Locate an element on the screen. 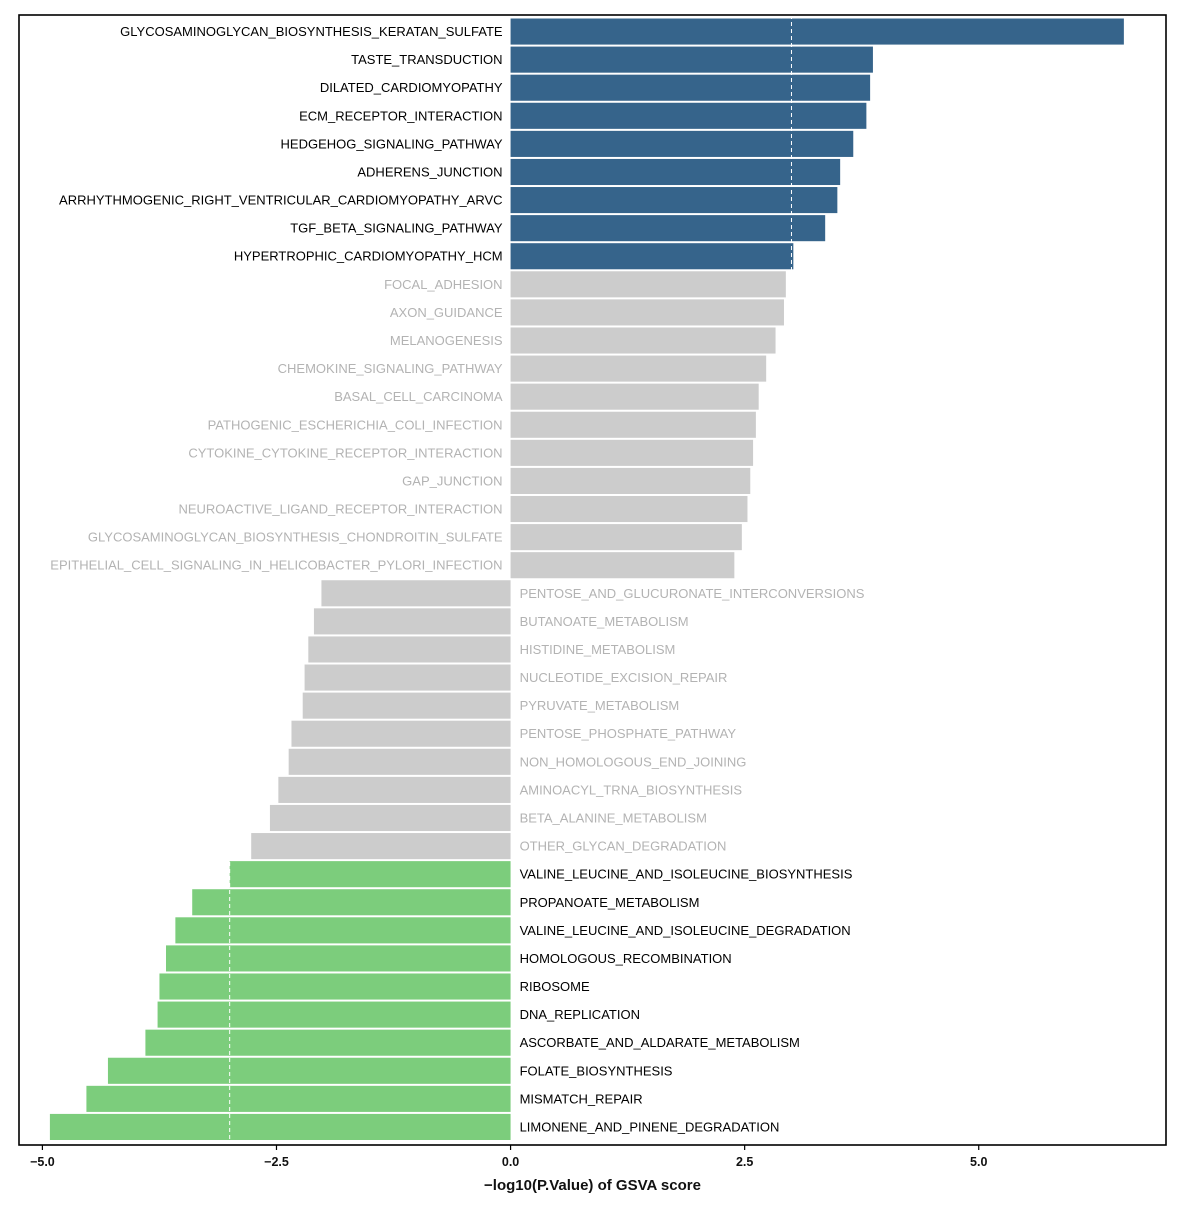  bar-ecm-receptor-interaction is located at coordinates (688, 115).